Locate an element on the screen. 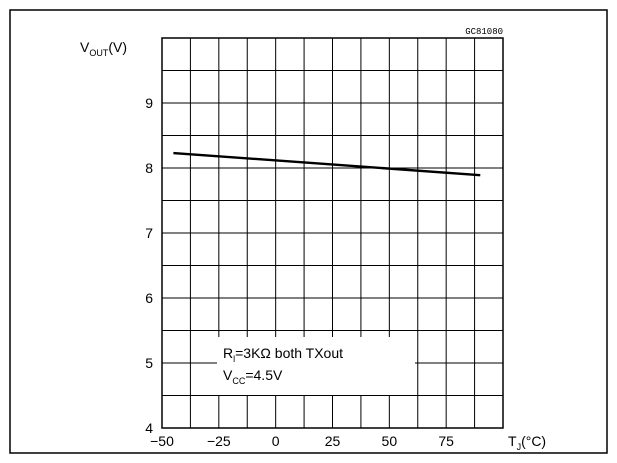 This screenshot has height=463, width=617. y-tick-label: 5 is located at coordinates (149, 363).